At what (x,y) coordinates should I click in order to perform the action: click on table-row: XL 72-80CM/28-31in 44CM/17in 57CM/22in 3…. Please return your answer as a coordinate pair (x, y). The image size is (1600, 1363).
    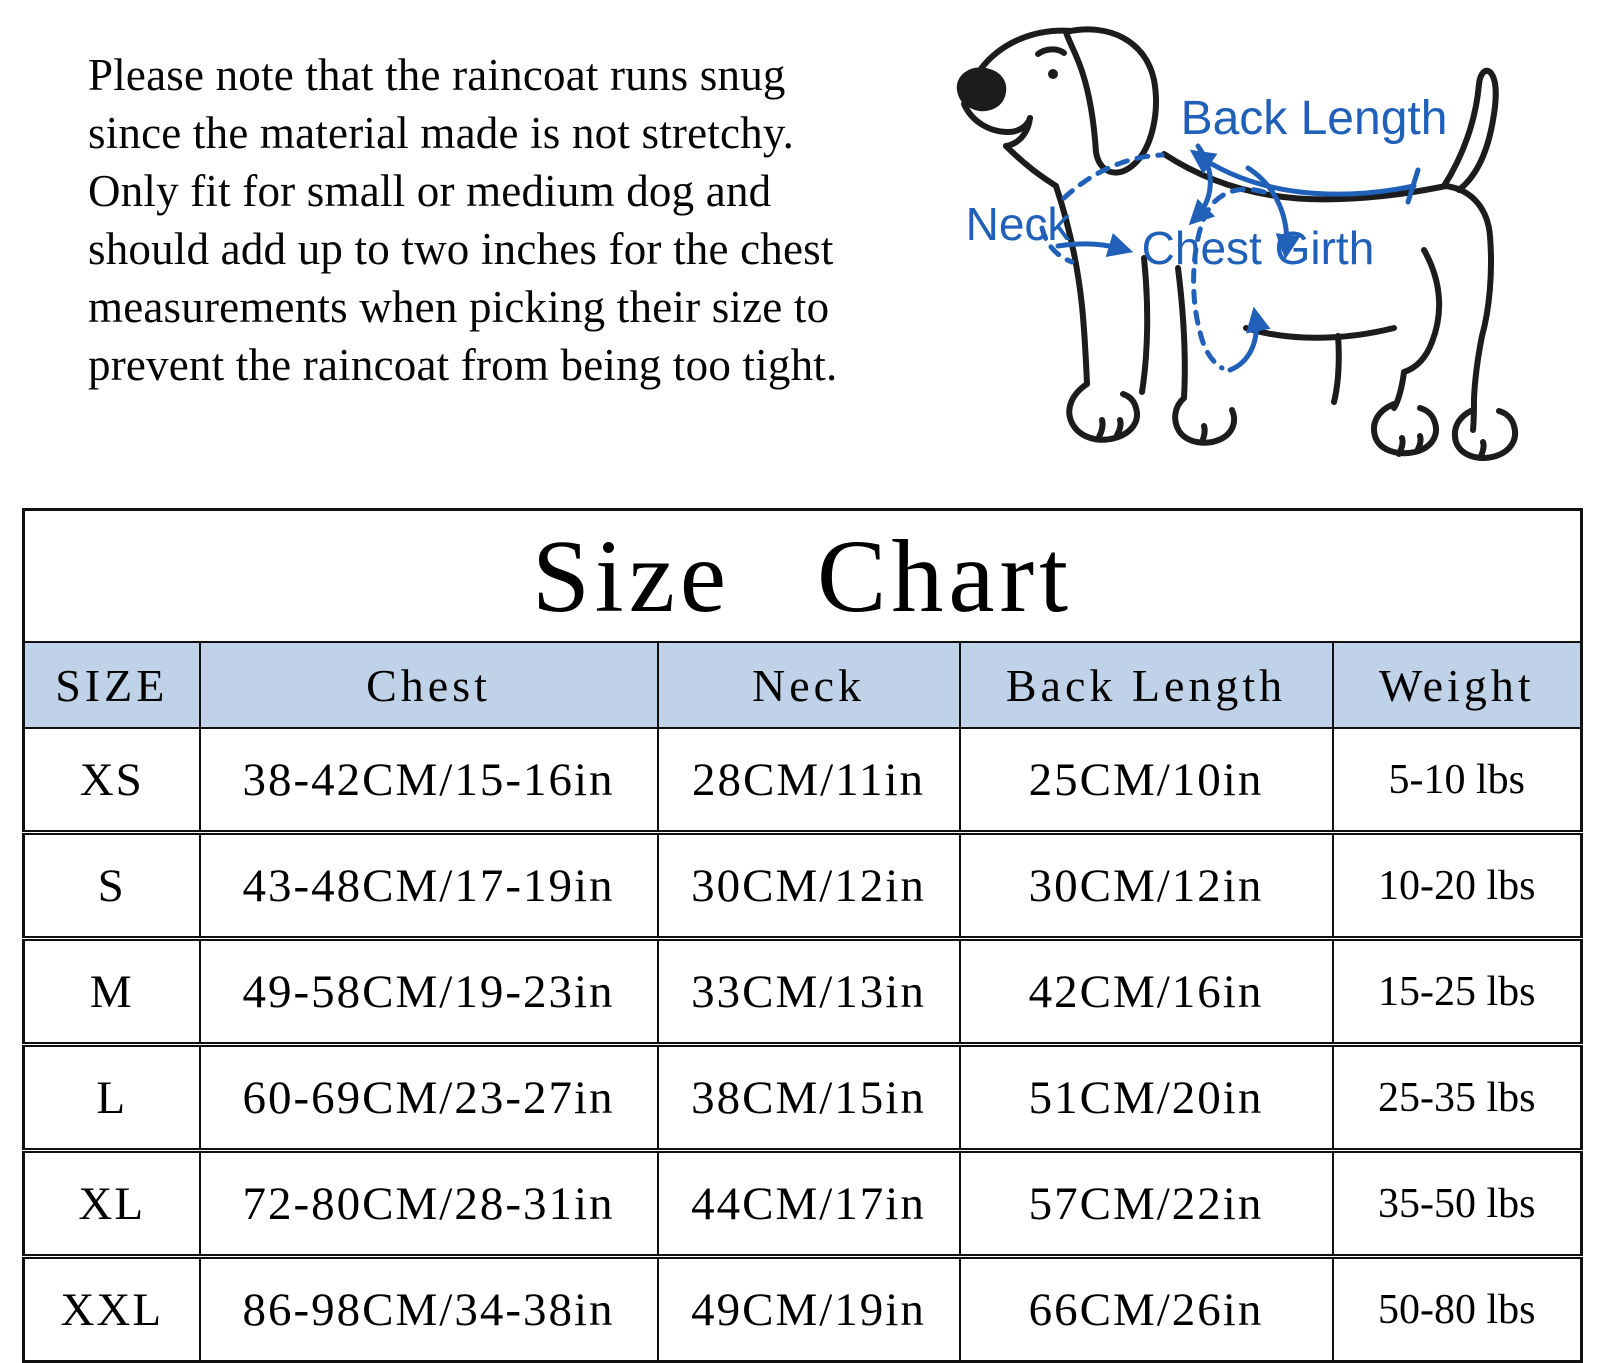
    Looking at the image, I should click on (802, 1203).